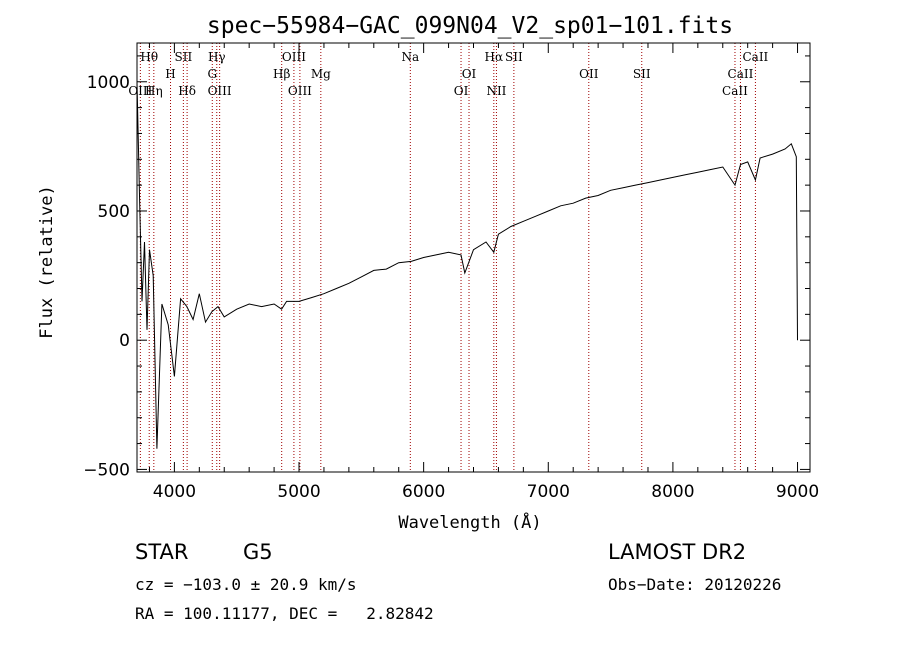 Image resolution: width=900 pixels, height=649 pixels. Describe the element at coordinates (284, 613) in the screenshot. I see `coordinates-text: RA = 100.11177, DEC = 2.82842` at that location.